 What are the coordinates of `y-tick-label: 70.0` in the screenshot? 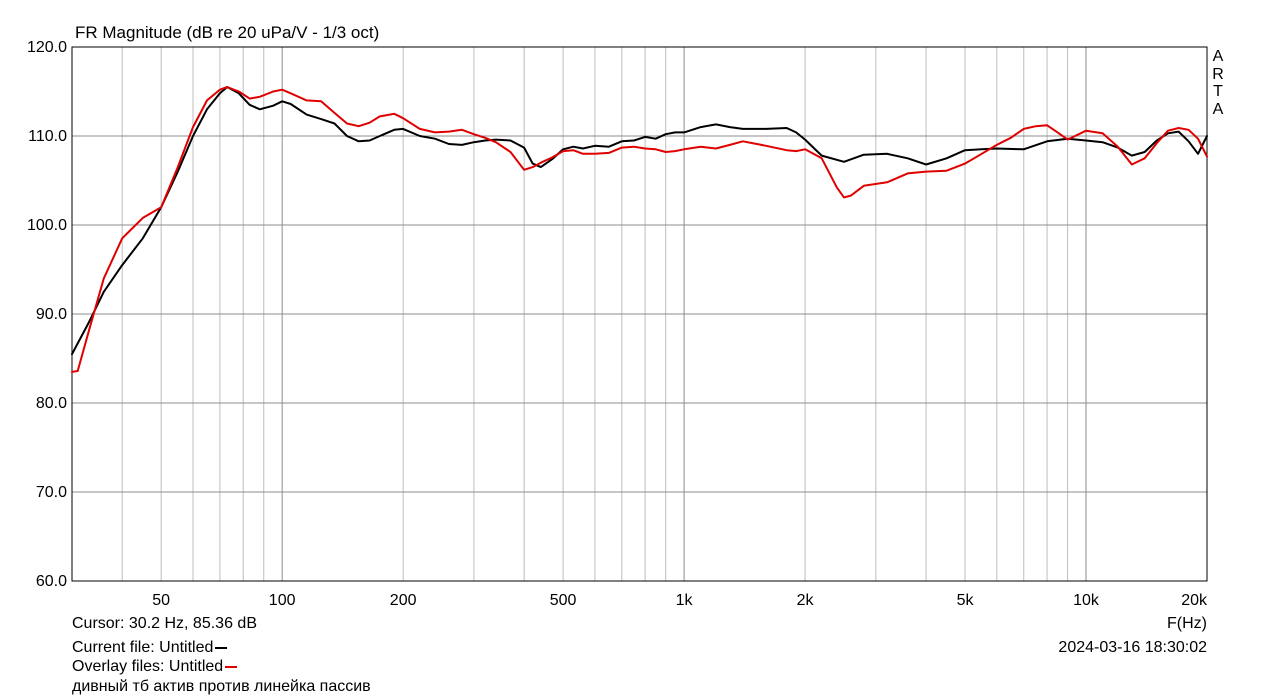 It's located at (51, 492).